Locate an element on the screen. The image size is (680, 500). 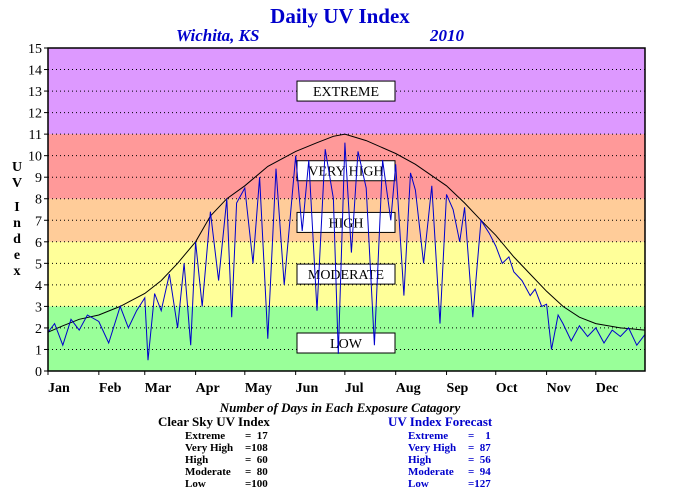
x-tick-label: Mar is located at coordinates (158, 388).